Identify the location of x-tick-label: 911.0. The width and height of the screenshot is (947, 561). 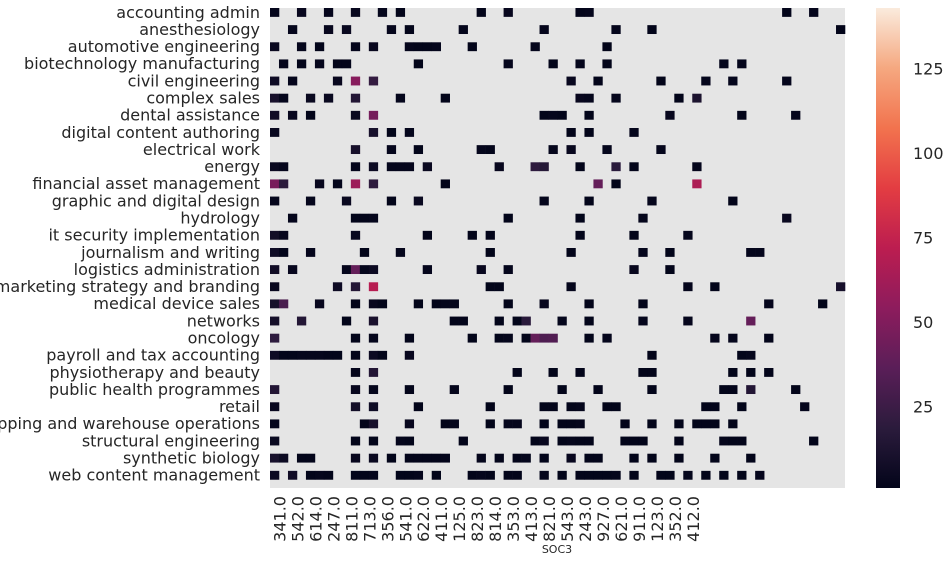
(639, 519).